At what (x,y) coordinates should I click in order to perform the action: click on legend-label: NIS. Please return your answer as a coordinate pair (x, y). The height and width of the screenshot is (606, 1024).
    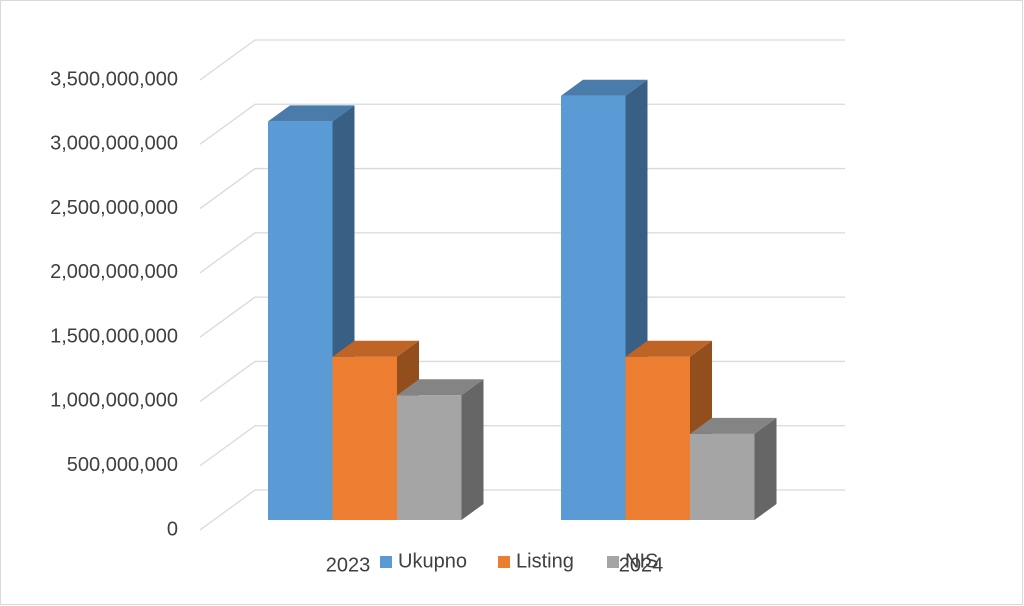
    Looking at the image, I should click on (641, 561).